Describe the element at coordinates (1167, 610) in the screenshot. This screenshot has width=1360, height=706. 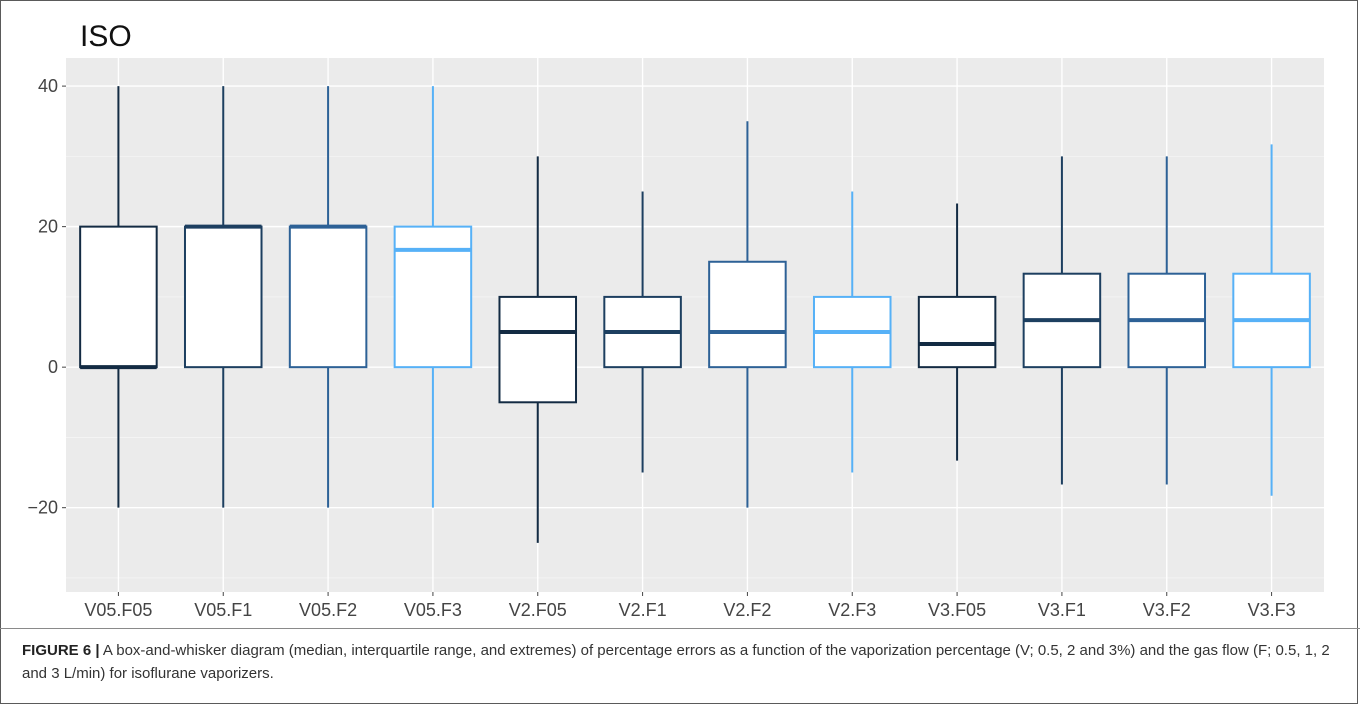
I see `x-tick-label: V3.F2` at that location.